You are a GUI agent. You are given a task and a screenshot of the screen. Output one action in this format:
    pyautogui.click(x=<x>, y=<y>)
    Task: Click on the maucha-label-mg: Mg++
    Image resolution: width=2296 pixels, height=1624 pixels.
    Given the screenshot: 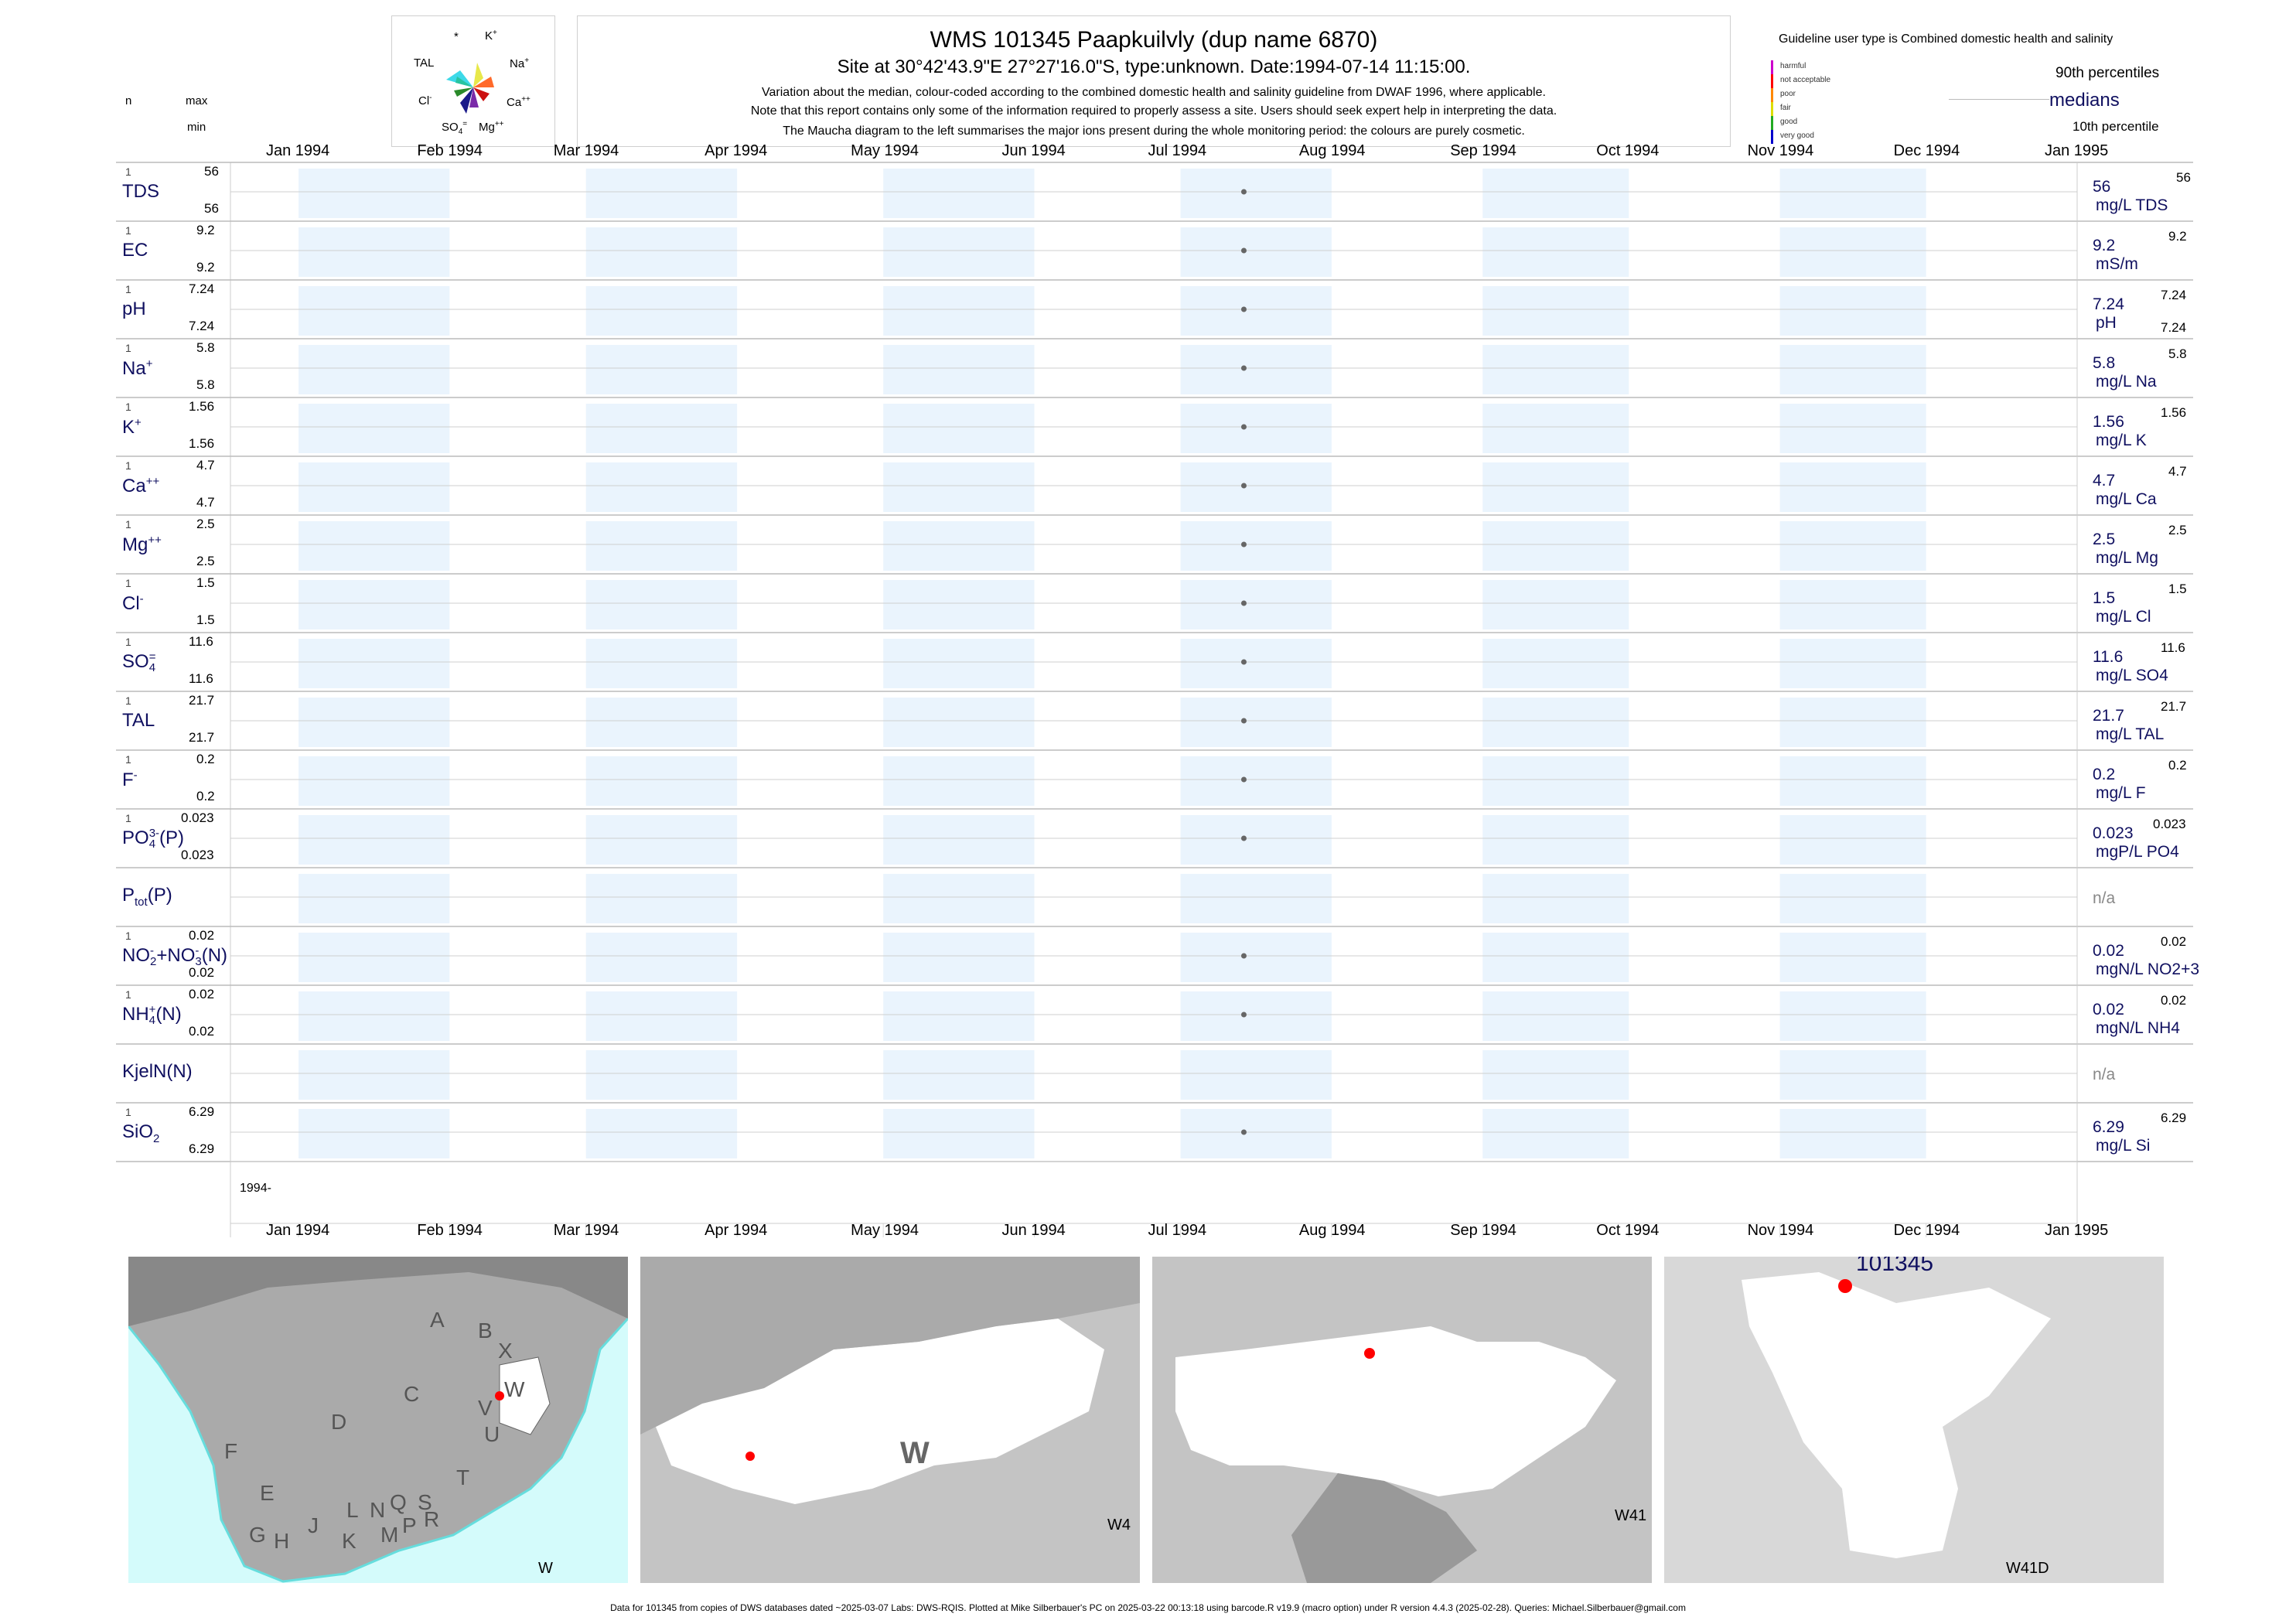 What is the action you would take?
    pyautogui.click(x=491, y=127)
    